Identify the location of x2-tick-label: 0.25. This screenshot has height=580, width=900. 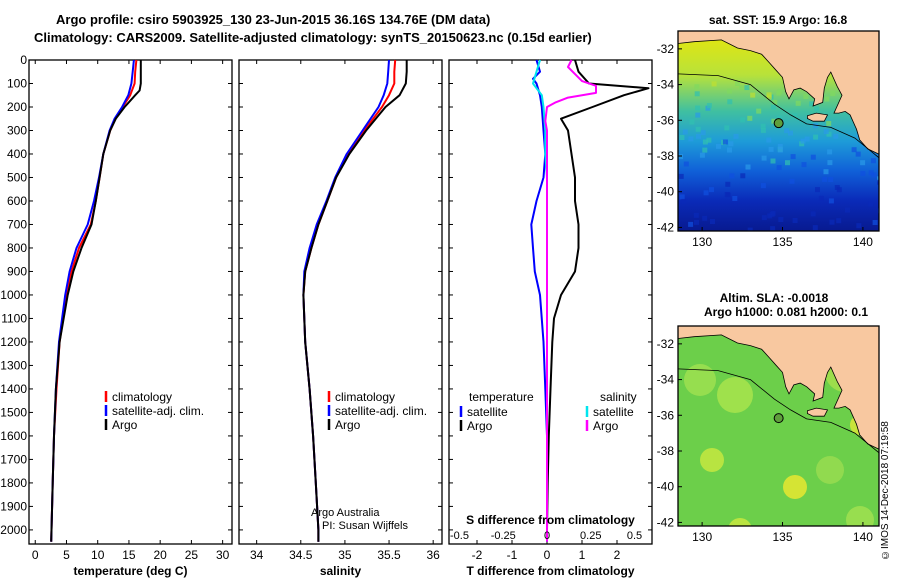
(590, 536).